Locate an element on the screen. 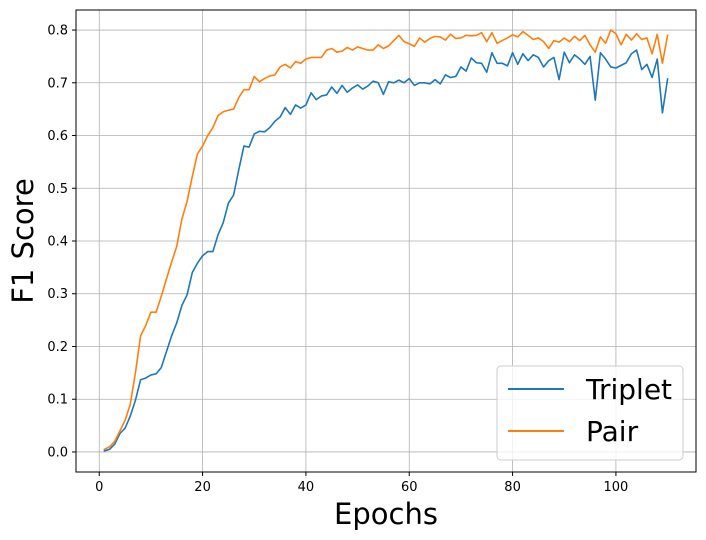 Image resolution: width=706 pixels, height=540 pixels. y-tick-label: 0.1 is located at coordinates (57, 400).